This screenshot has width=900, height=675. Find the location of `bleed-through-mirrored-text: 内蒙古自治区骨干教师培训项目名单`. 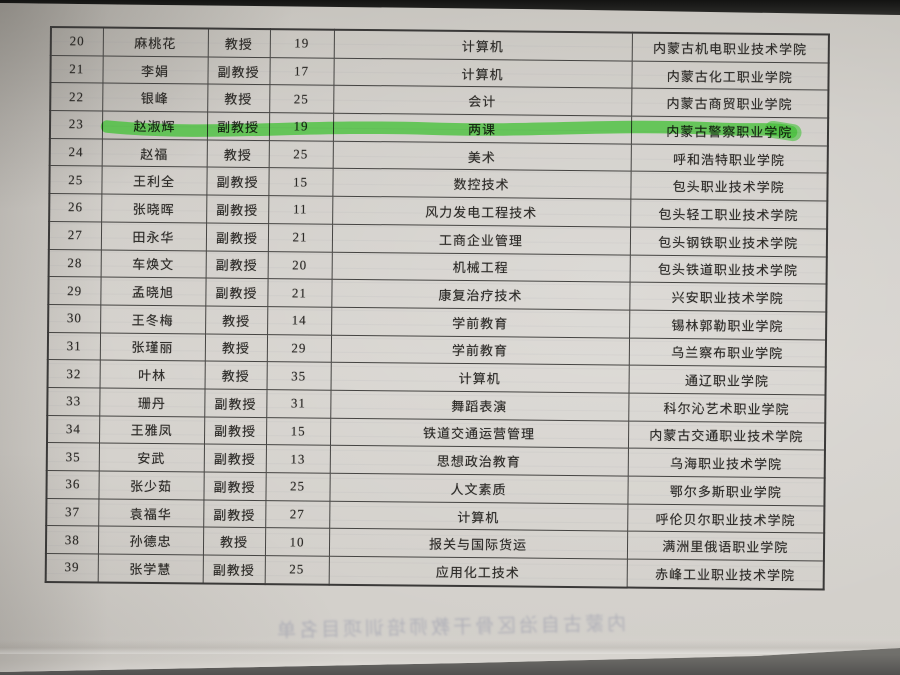

bleed-through-mirrored-text: 内蒙古自治区骨干教师培训项目名单 is located at coordinates (450, 627).